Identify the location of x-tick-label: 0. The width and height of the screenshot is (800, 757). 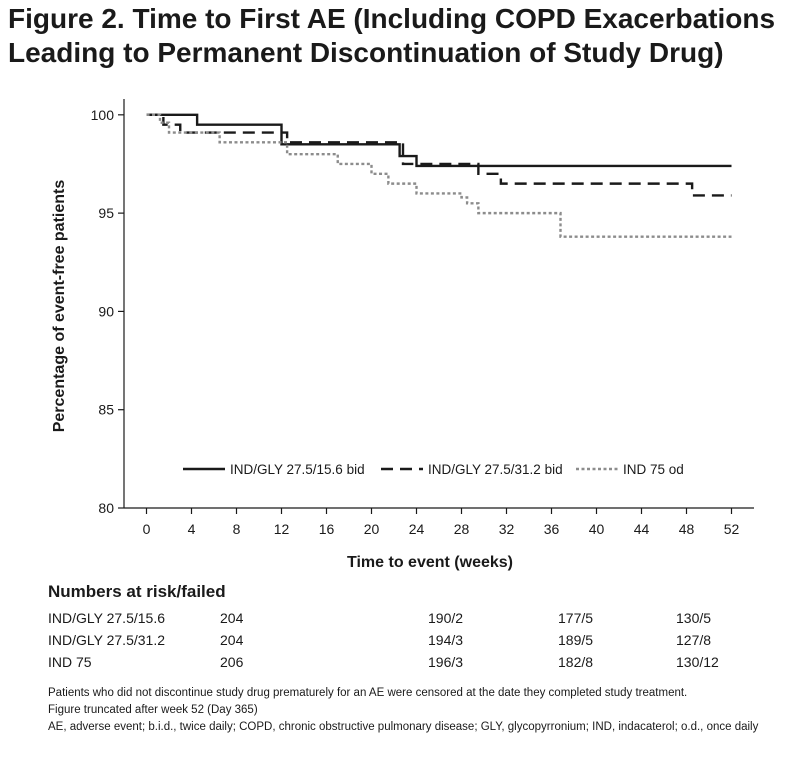
(147, 529).